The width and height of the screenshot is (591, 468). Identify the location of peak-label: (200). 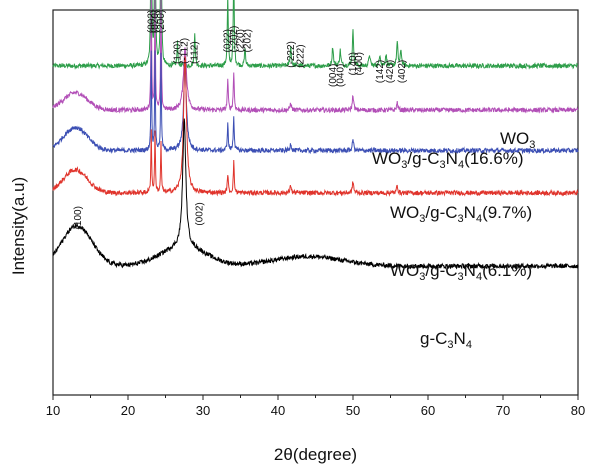
(161, 21).